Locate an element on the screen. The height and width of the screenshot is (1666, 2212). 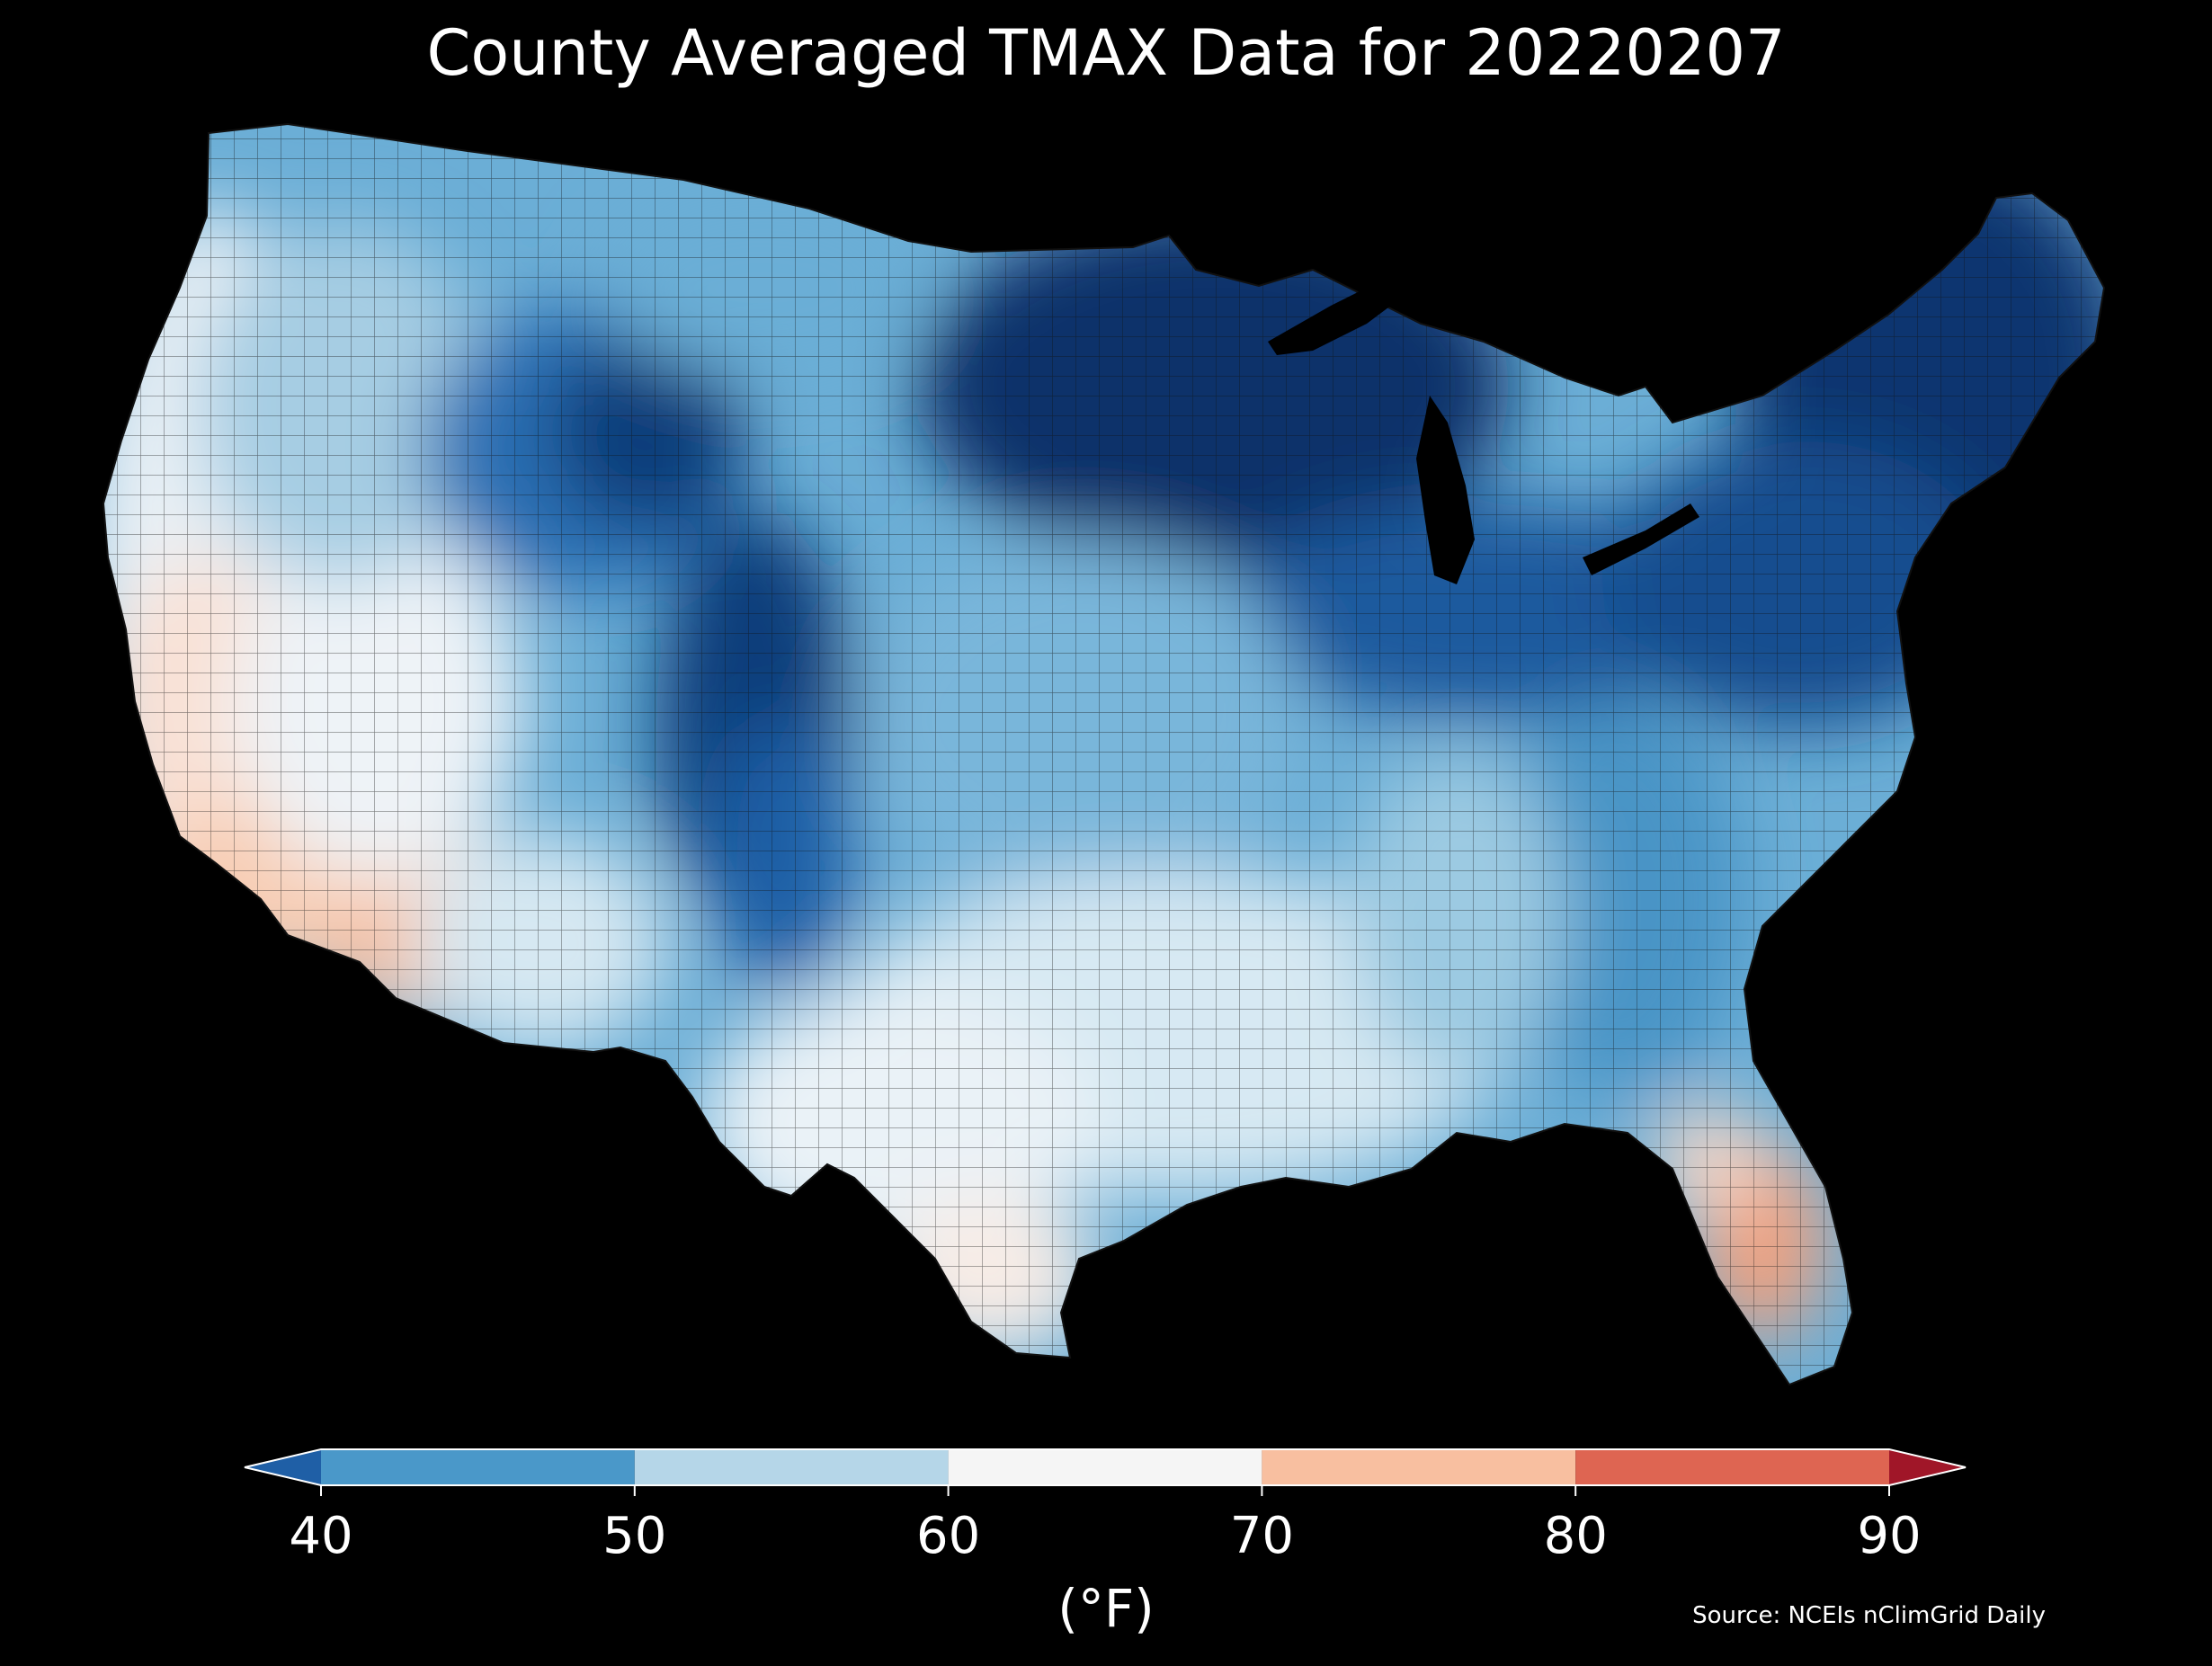
colorbar-tick-label: 50 is located at coordinates (634, 1536).